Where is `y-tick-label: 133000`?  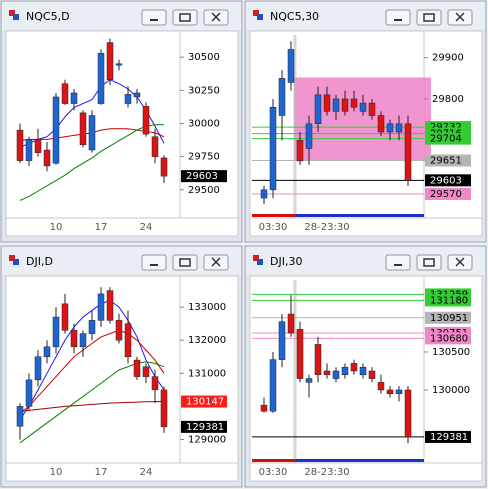 y-tick-label: 133000 is located at coordinates (207, 307).